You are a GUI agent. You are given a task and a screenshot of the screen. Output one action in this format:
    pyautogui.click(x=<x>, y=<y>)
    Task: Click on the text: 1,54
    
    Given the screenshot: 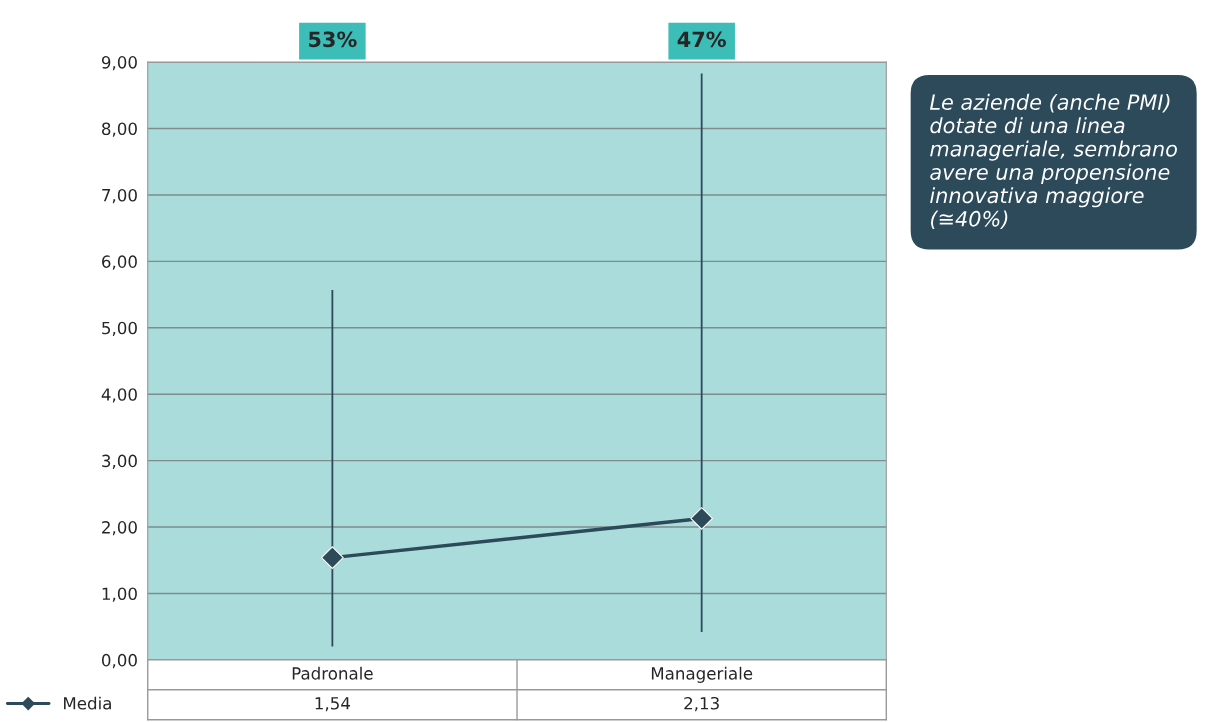 What is the action you would take?
    pyautogui.click(x=332, y=704)
    